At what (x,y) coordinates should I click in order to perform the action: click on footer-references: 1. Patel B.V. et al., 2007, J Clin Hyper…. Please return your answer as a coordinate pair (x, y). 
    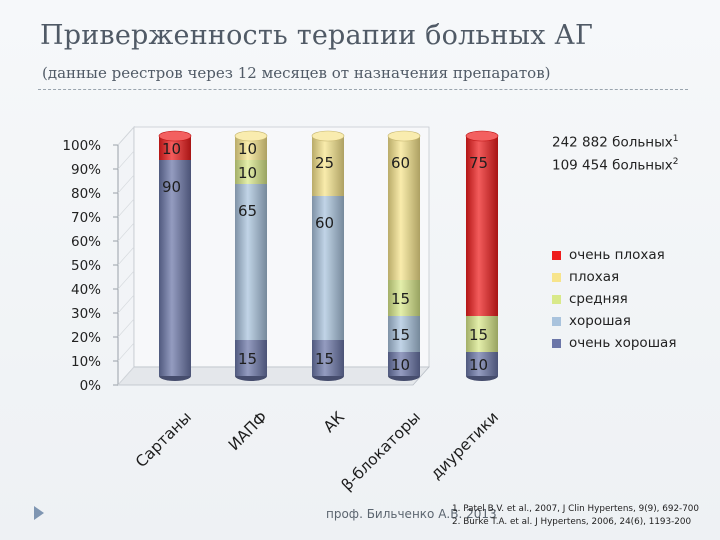
    Looking at the image, I should click on (575, 516).